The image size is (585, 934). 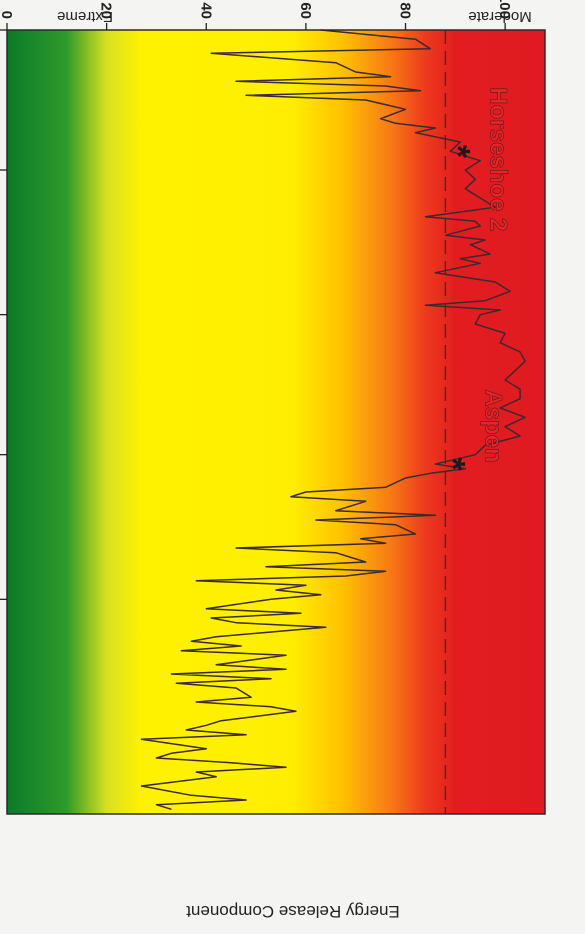 I want to click on y-tick-label: 100, so click(x=504, y=9).